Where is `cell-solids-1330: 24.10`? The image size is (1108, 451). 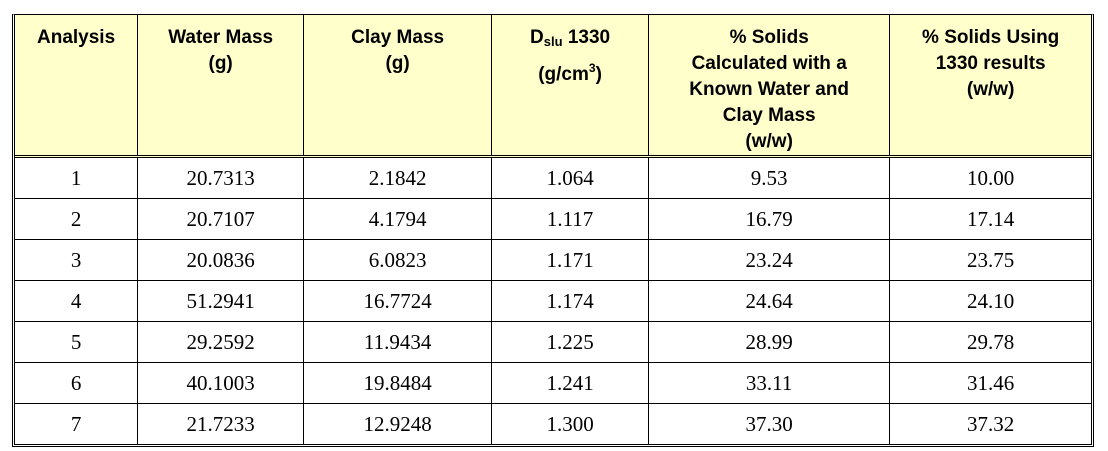 cell-solids-1330: 24.10 is located at coordinates (990, 301).